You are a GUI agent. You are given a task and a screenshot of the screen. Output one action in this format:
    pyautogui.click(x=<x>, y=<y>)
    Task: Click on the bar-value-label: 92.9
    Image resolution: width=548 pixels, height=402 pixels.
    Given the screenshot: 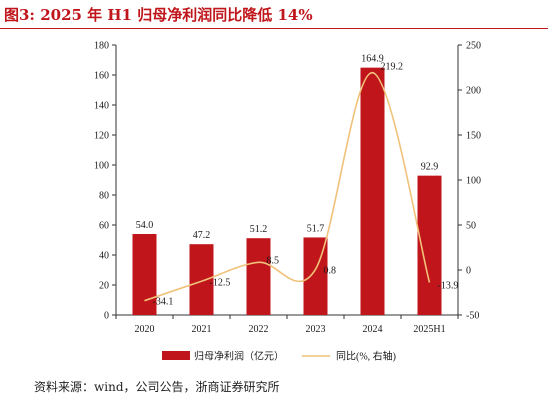 What is the action you would take?
    pyautogui.click(x=430, y=167)
    